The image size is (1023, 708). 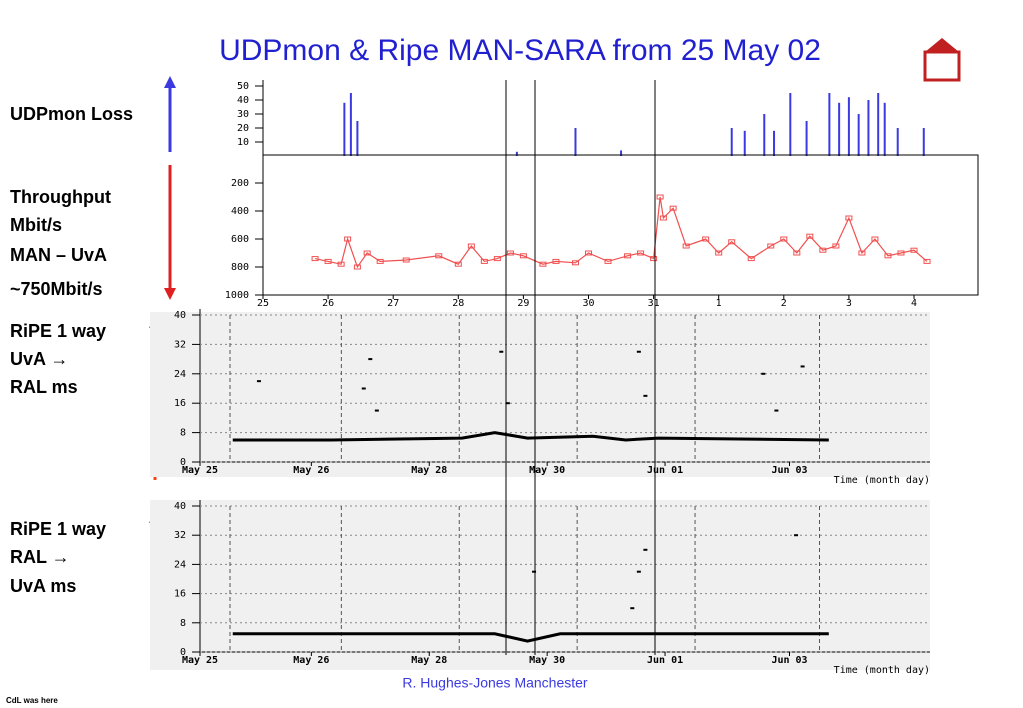 I want to click on y-tick-label: 1000, so click(x=237, y=295).